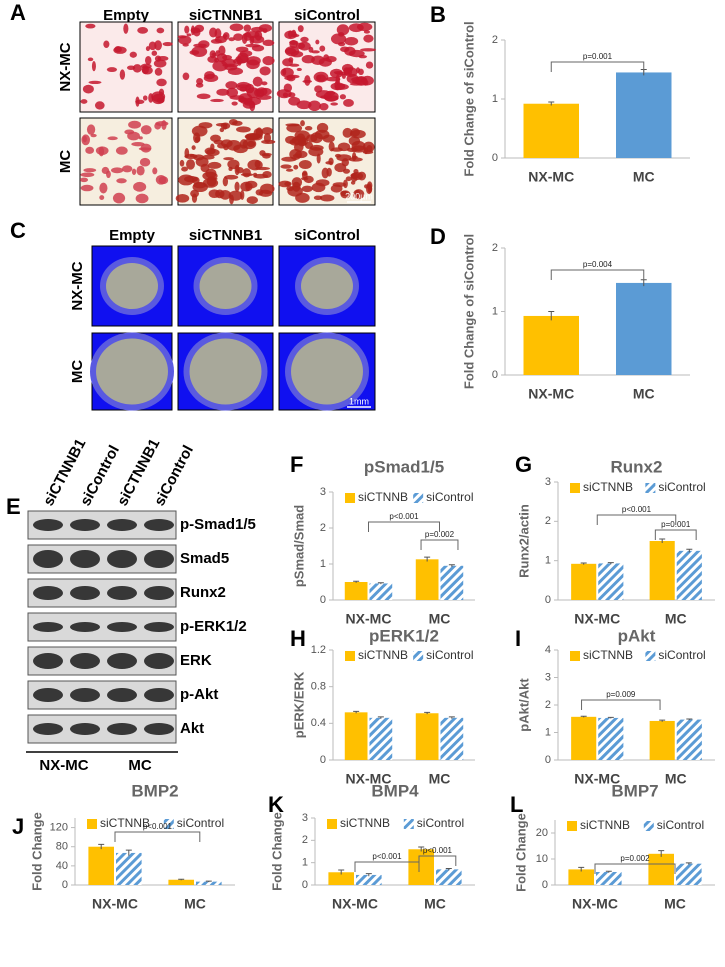 This screenshot has height=967, width=725. I want to click on panel-letter: I, so click(518, 638).